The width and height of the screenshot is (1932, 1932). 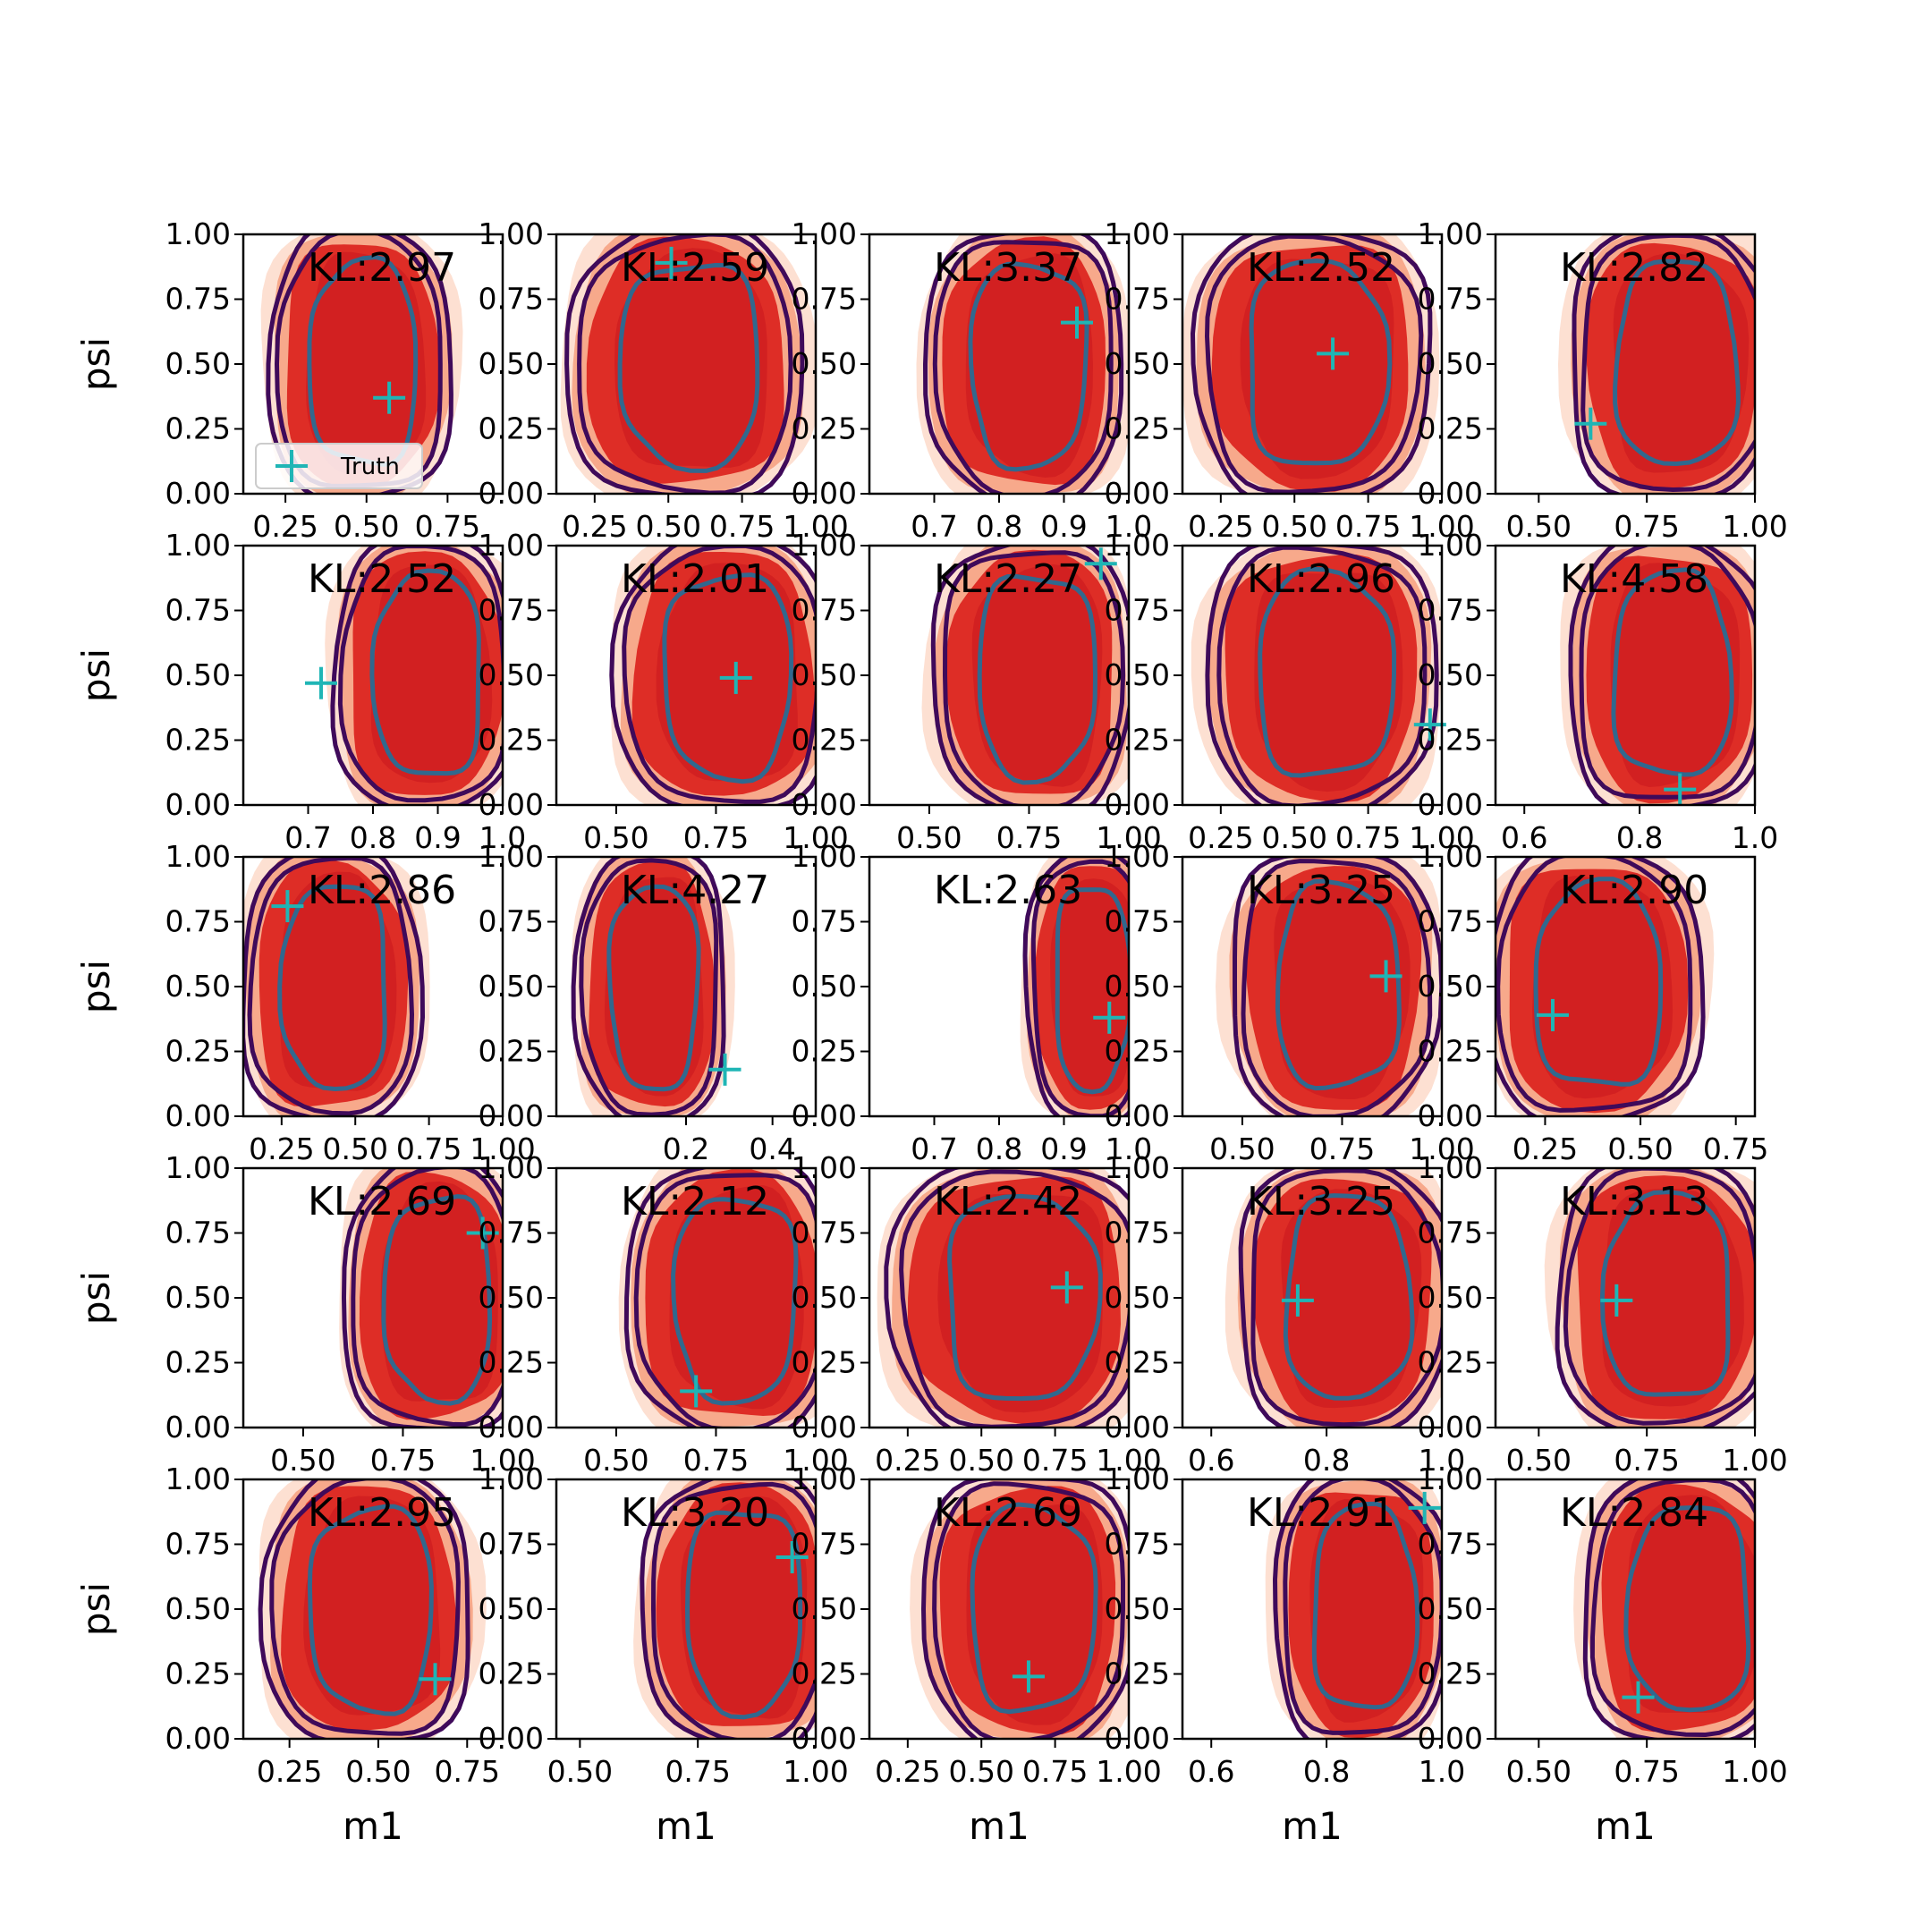 I want to click on panel: 0.00 0.25 0.50 0.75 1.00 0.50 0.75 1.00 KL:2.01, so click(x=664, y=691).